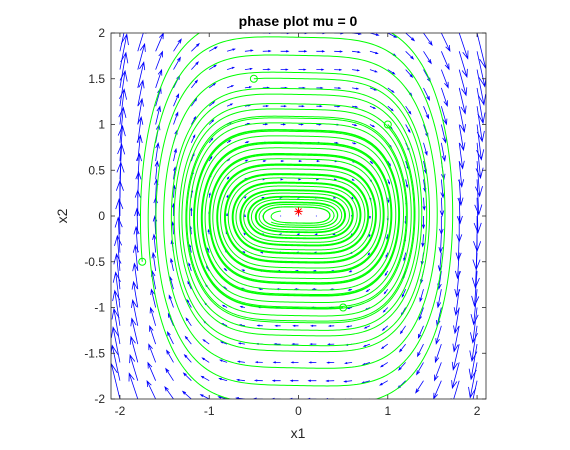  Describe the element at coordinates (99, 308) in the screenshot. I see `y-tick-label: -1` at that location.